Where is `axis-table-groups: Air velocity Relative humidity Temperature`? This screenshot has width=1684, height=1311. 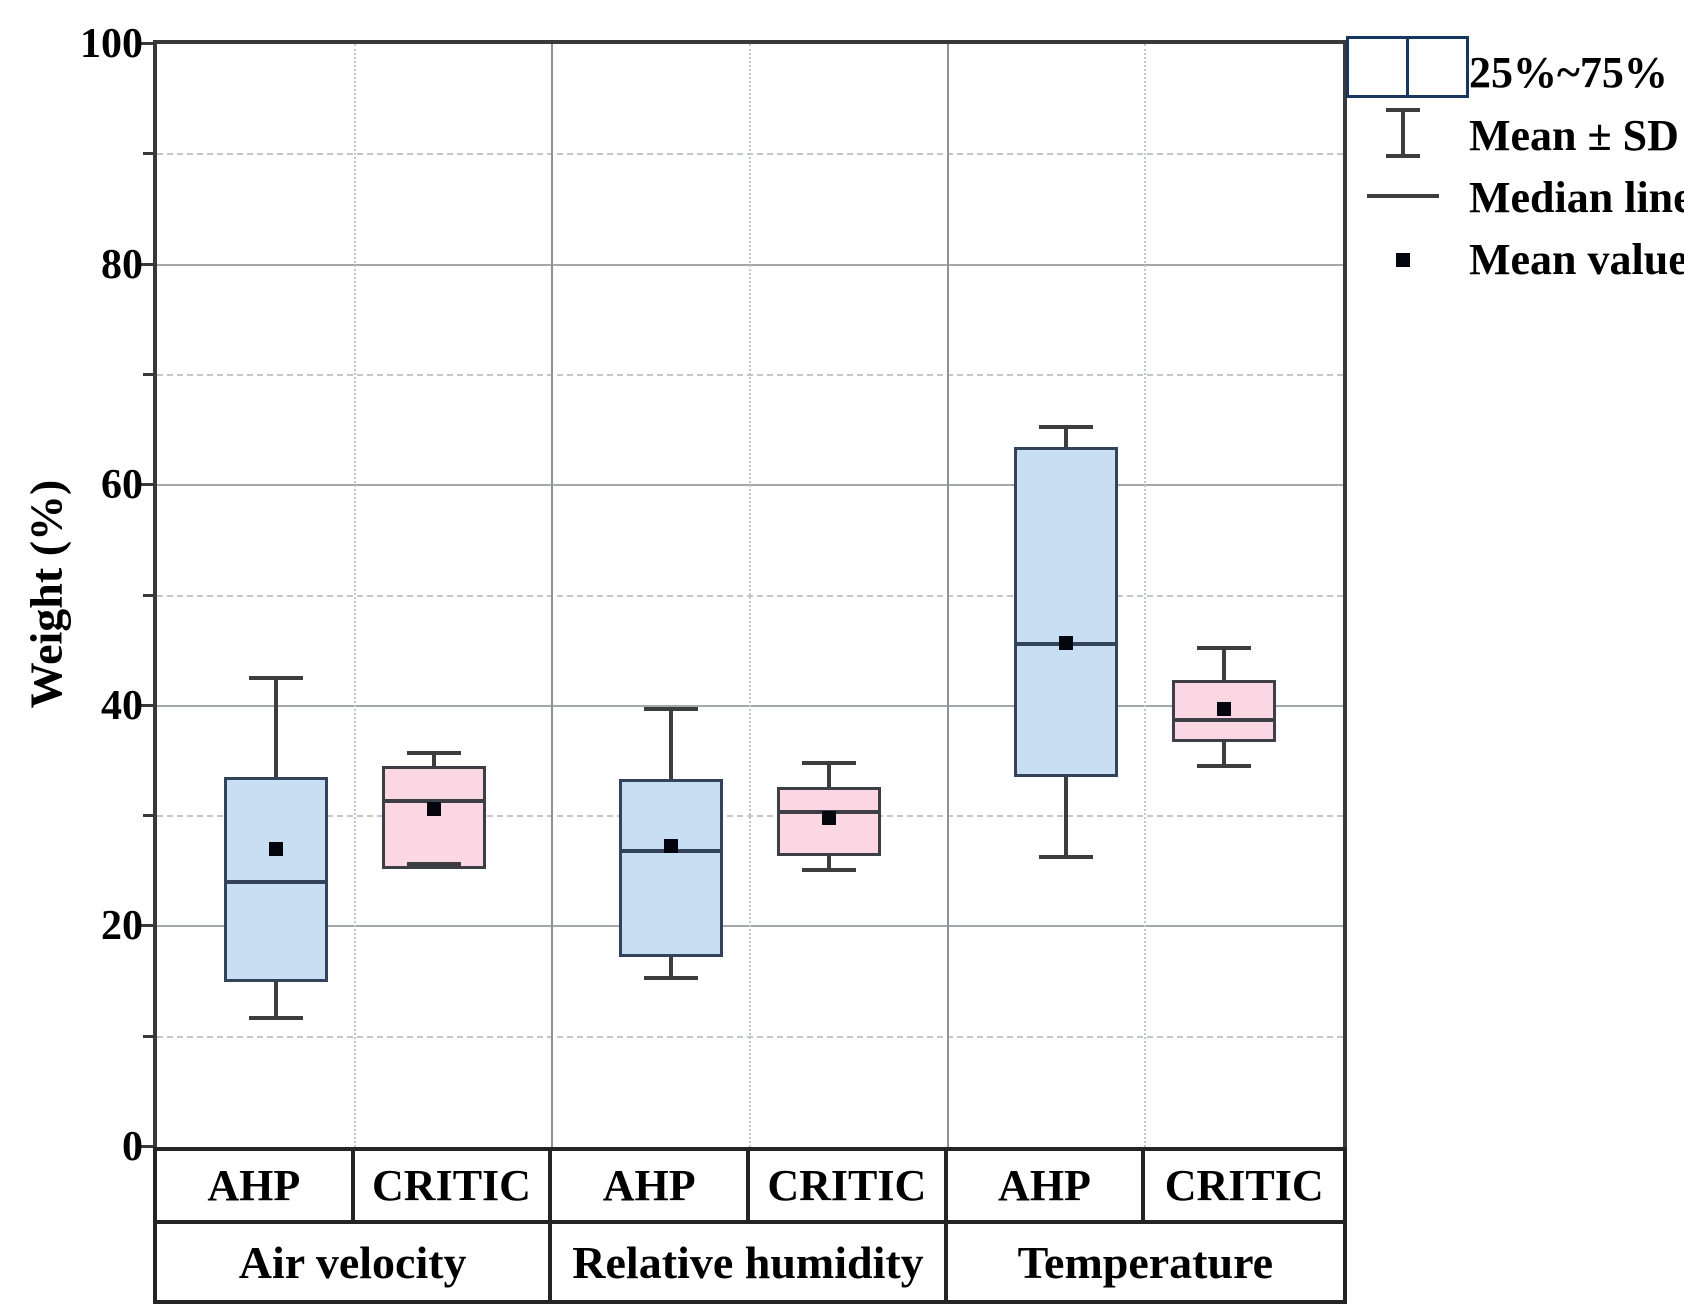 axis-table-groups: Air velocity Relative humidity Temperature is located at coordinates (750, 1262).